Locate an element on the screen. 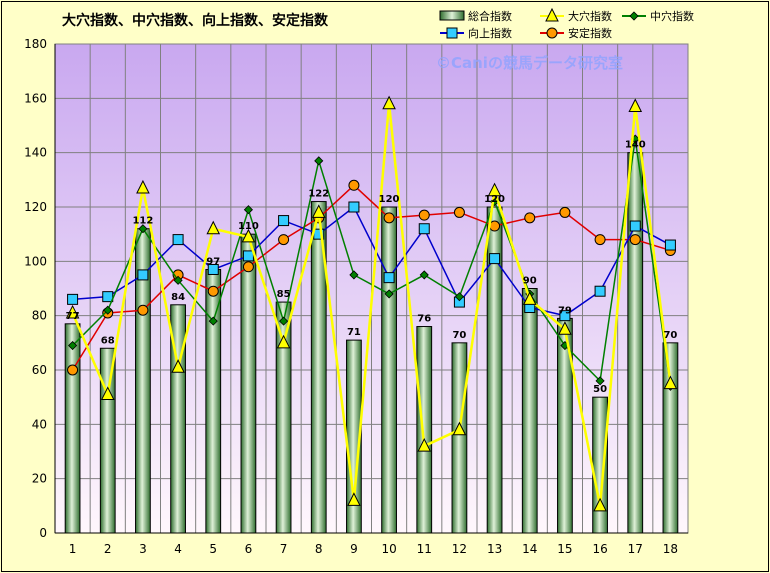 Image resolution: width=770 pixels, height=573 pixels. data-label: 122 is located at coordinates (318, 194).